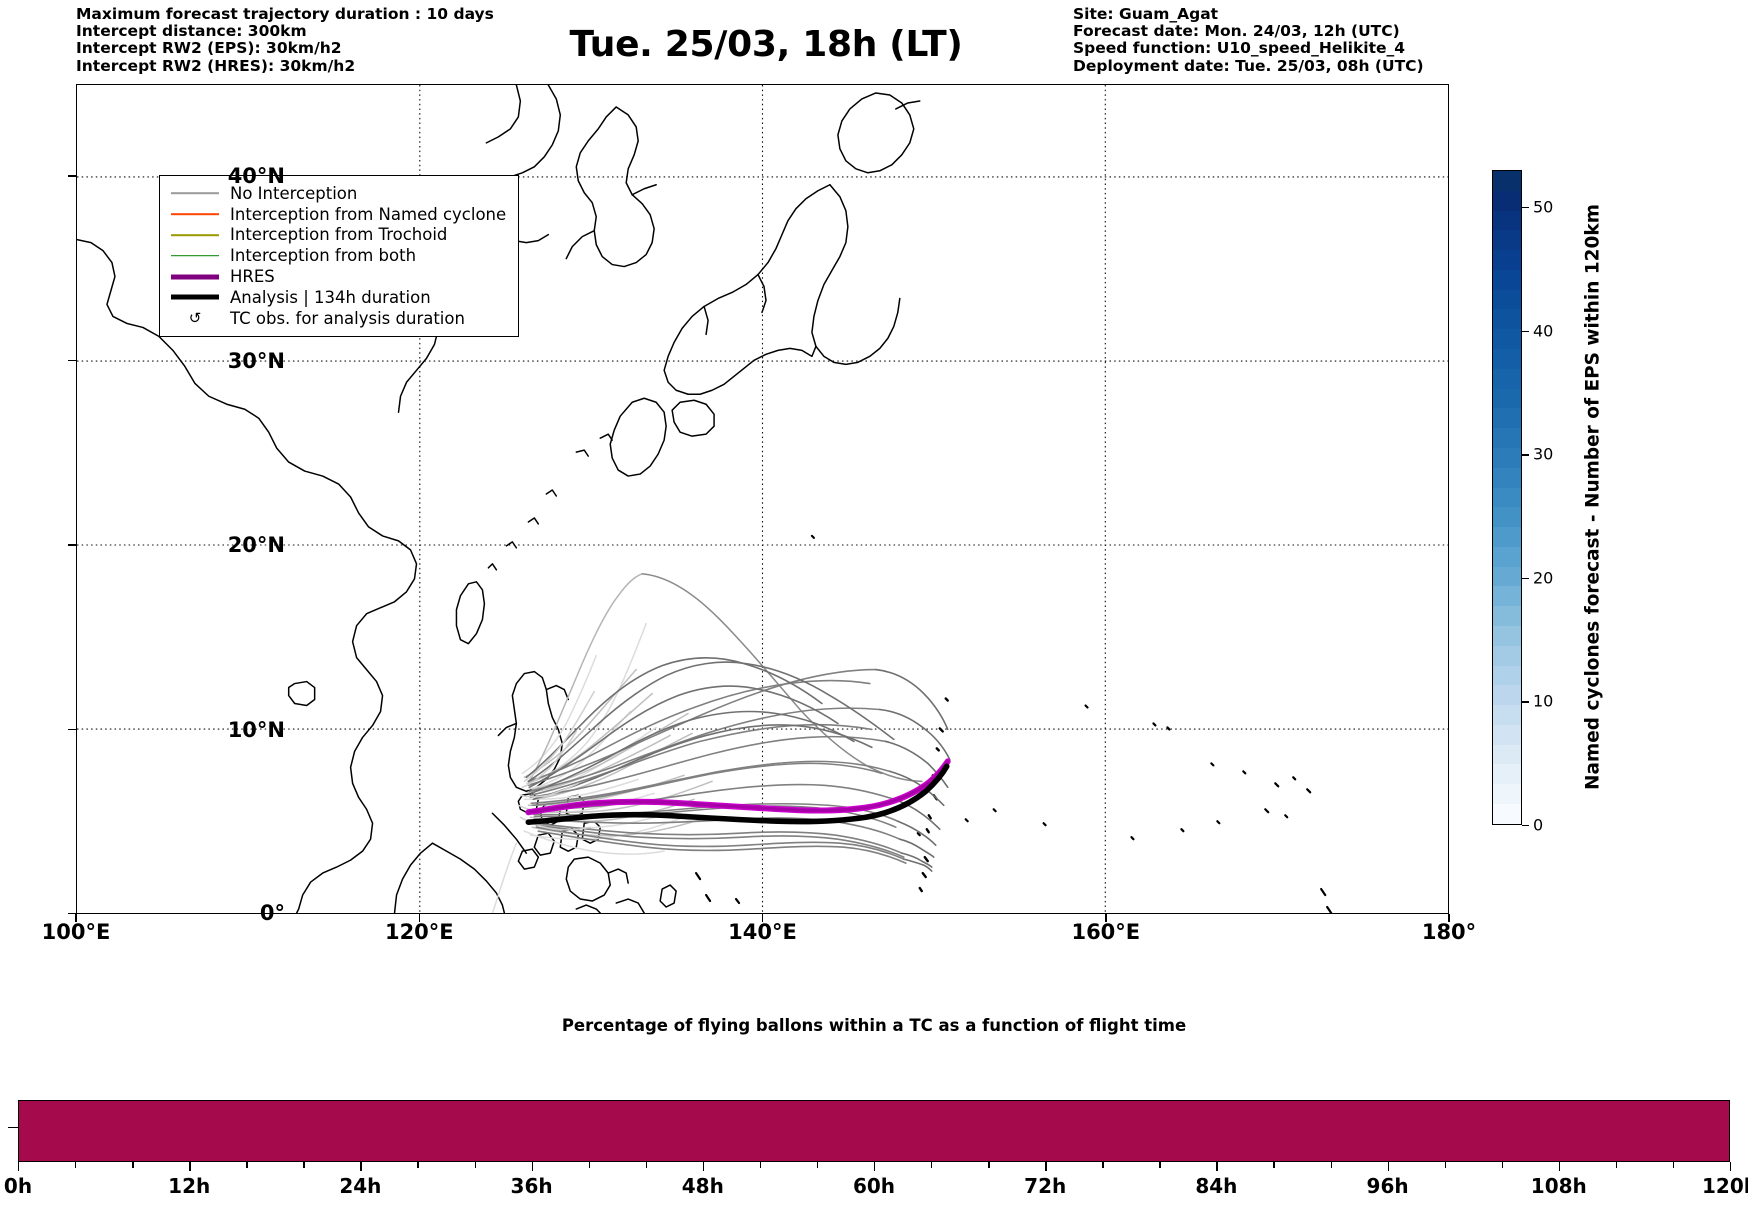  What do you see at coordinates (347, 318) in the screenshot?
I see `legend-label-tc-obs: TC obs. for analysis duration` at bounding box center [347, 318].